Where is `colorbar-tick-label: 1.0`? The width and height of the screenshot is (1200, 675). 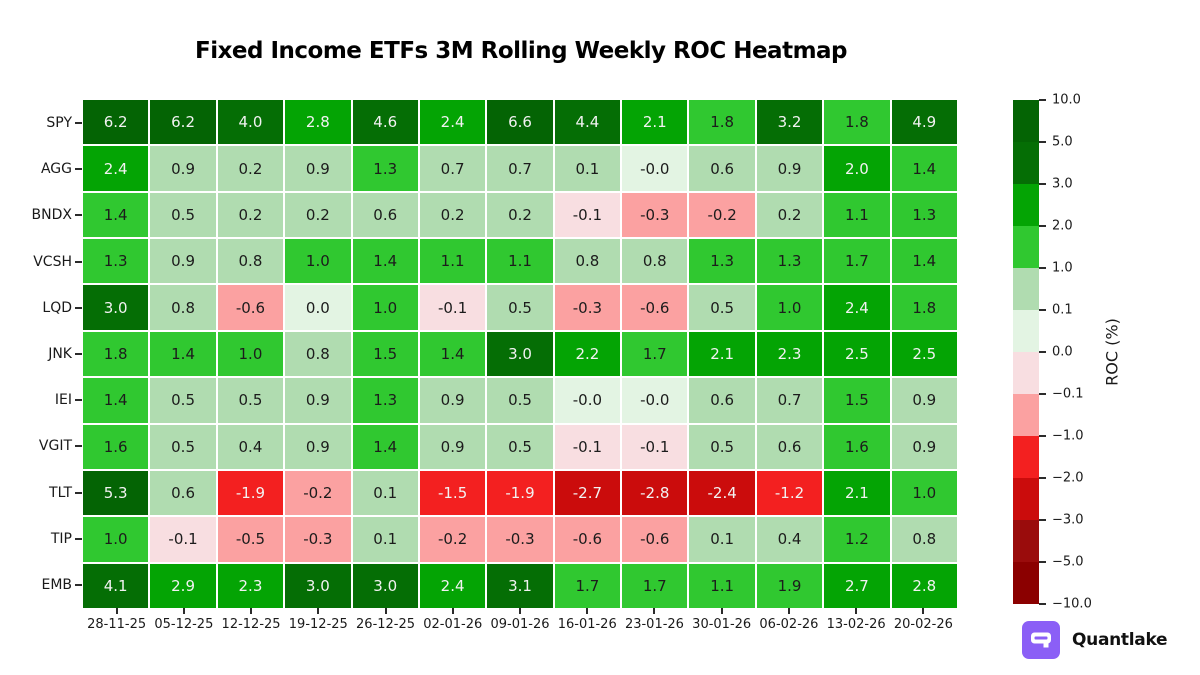
colorbar-tick-label: 1.0 is located at coordinates (1062, 268).